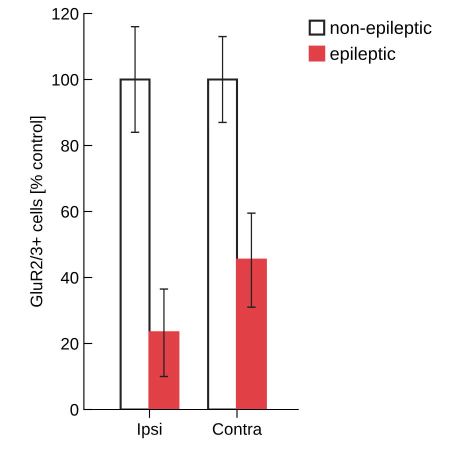  Describe the element at coordinates (65, 14) in the screenshot. I see `y-tick-label: 120` at that location.